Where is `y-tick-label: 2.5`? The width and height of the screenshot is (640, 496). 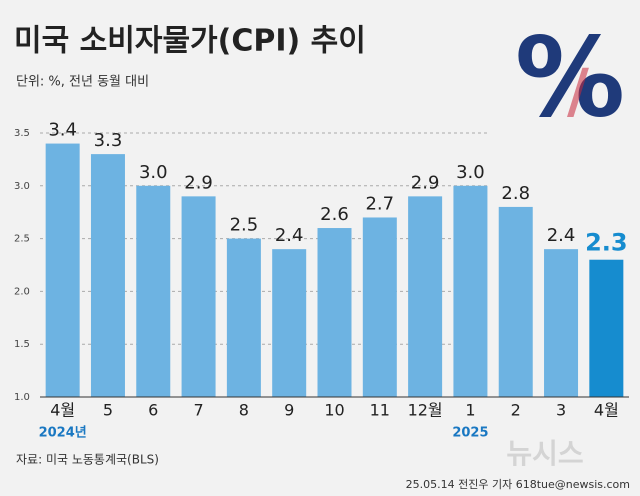
y-tick-label: 2.5 is located at coordinates (22, 239).